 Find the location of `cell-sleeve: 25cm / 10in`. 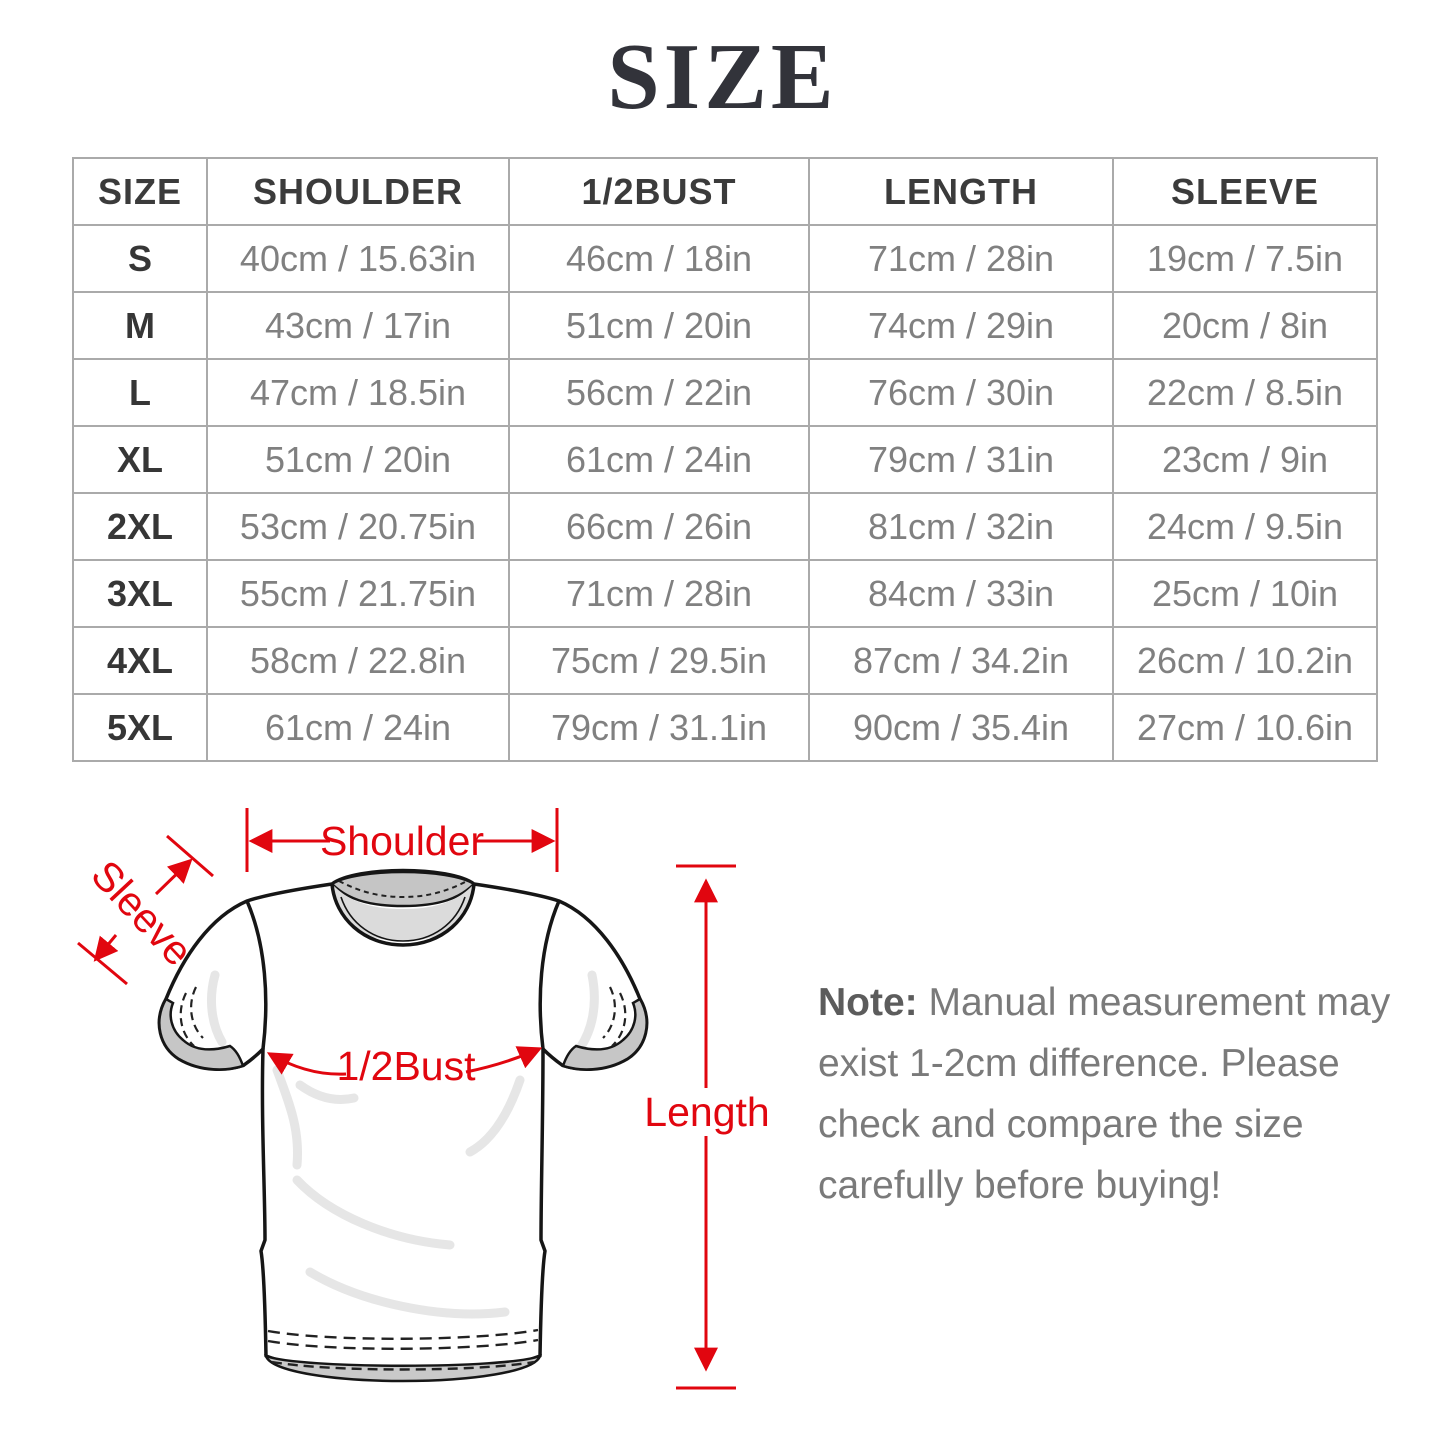

cell-sleeve: 25cm / 10in is located at coordinates (1245, 593).